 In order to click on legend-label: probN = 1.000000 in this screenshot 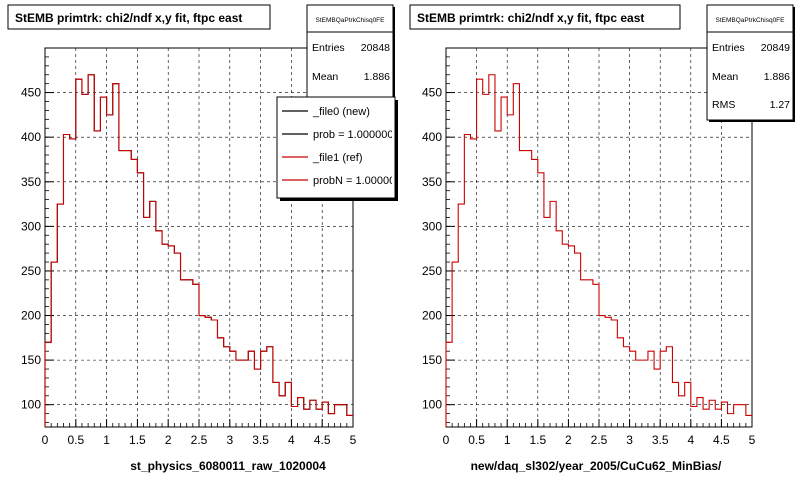, I will do `click(357, 181)`.